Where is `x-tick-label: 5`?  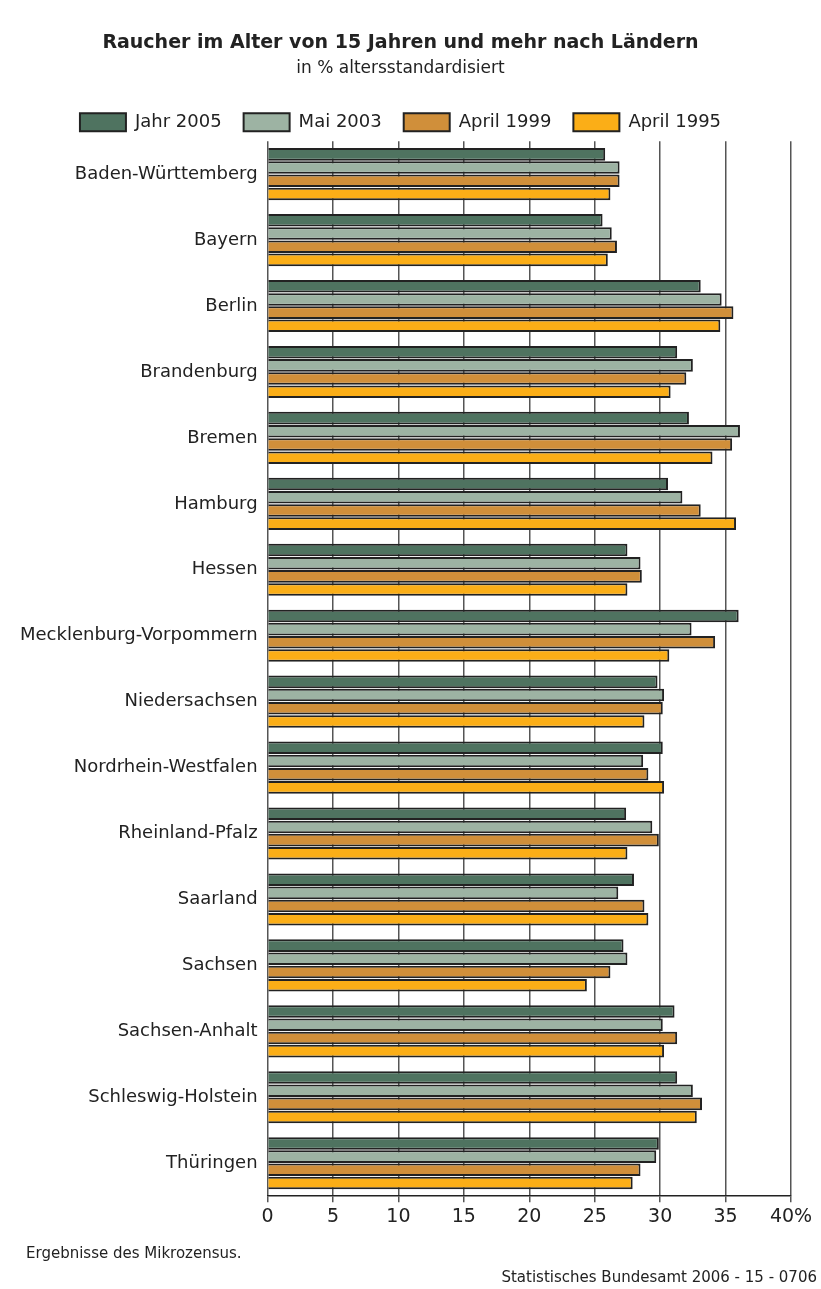
x-tick-label: 5 is located at coordinates (333, 1214).